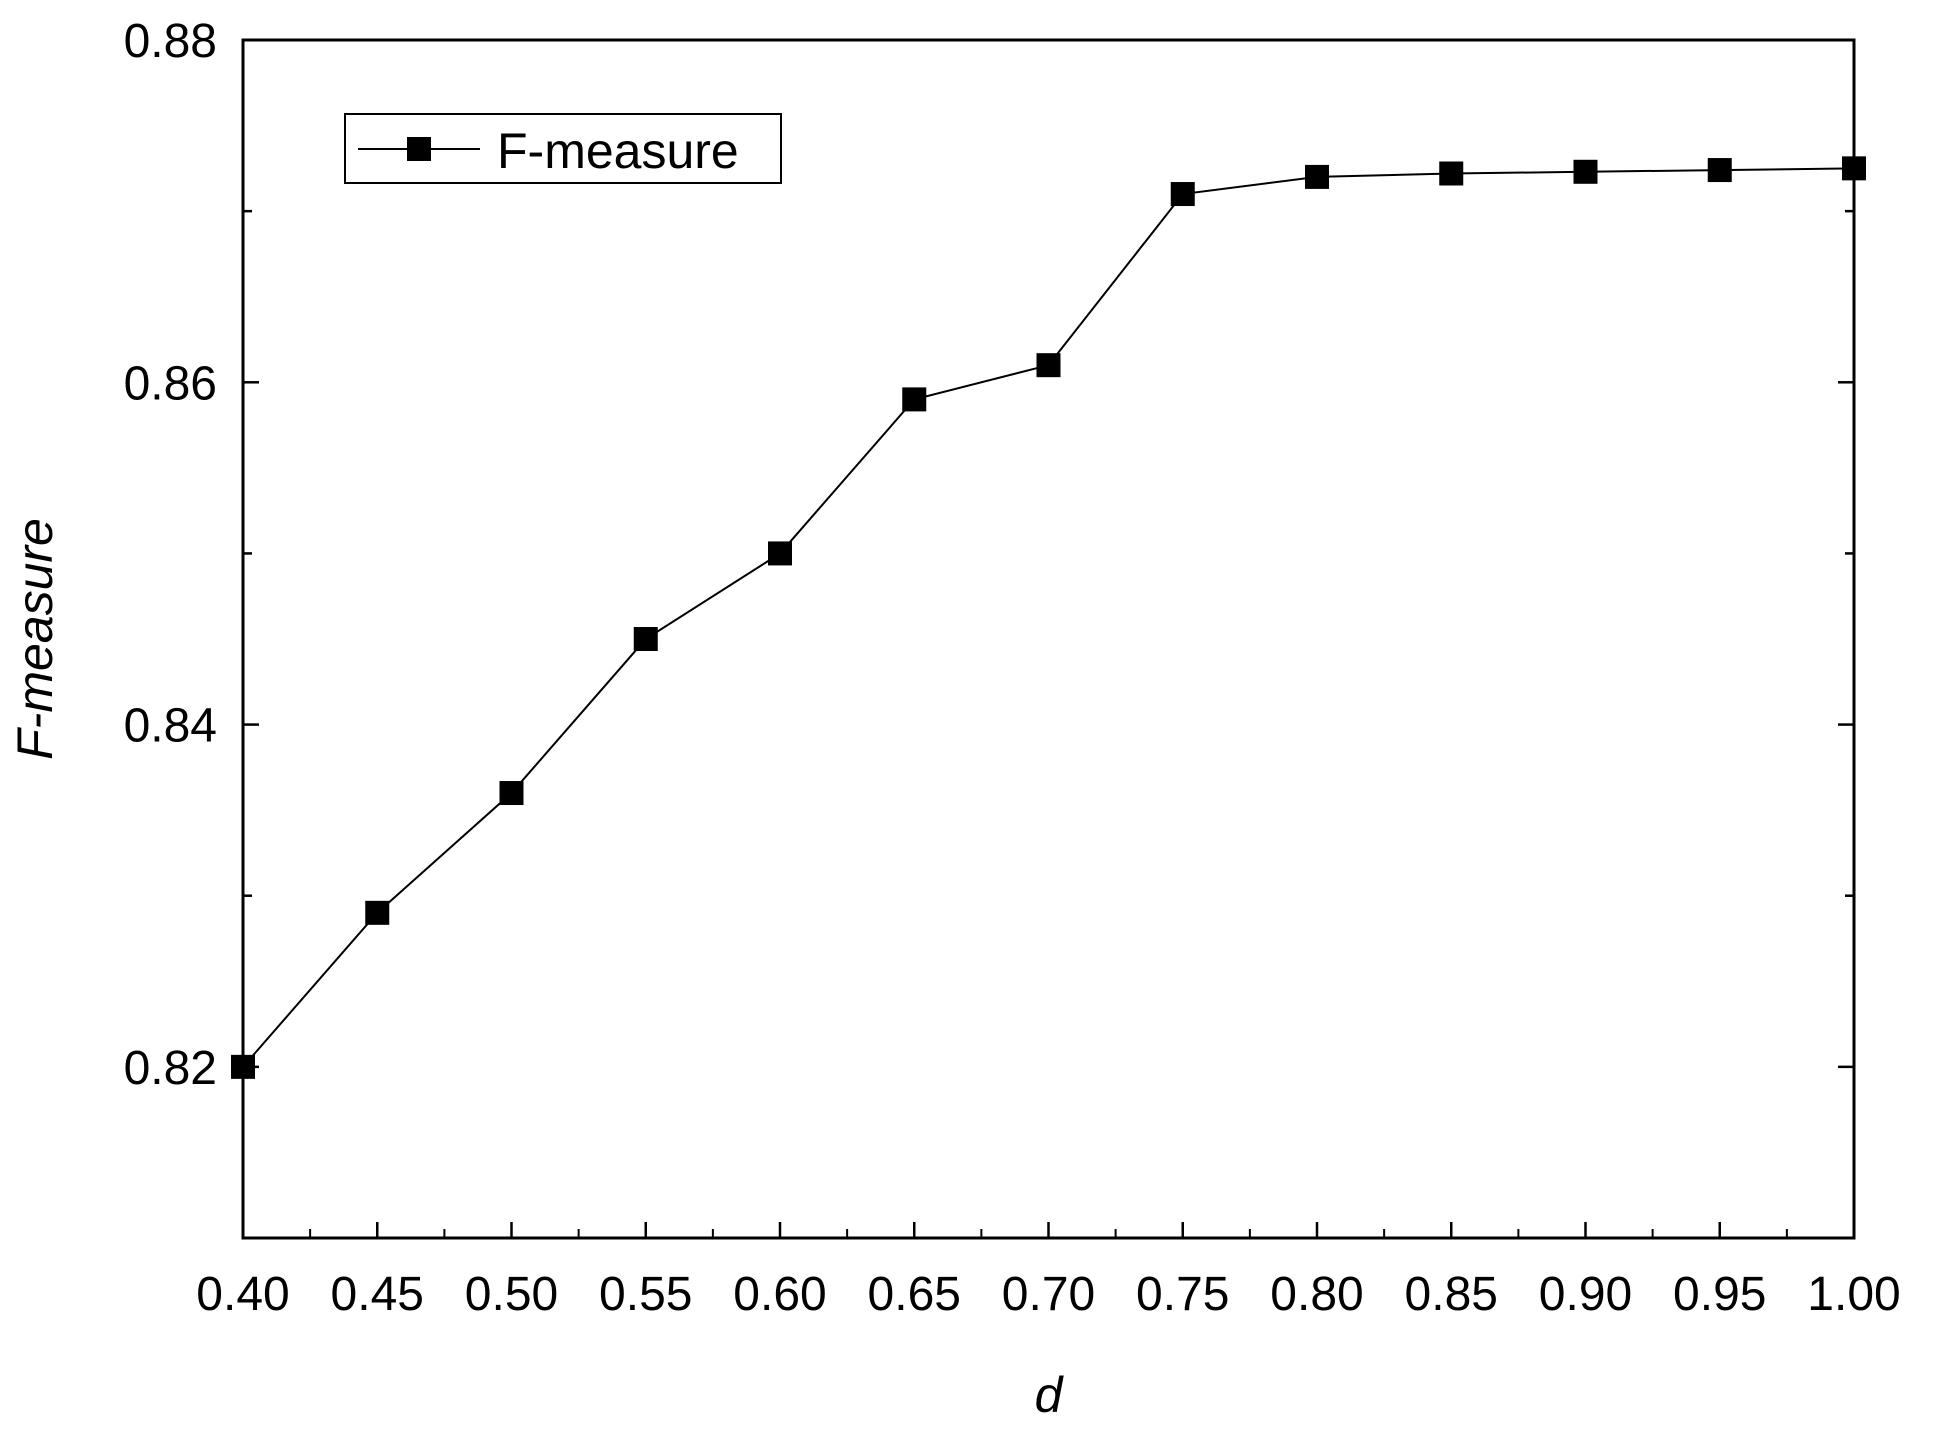 The width and height of the screenshot is (1939, 1431). I want to click on x-tick-label: 0.45, so click(377, 1294).